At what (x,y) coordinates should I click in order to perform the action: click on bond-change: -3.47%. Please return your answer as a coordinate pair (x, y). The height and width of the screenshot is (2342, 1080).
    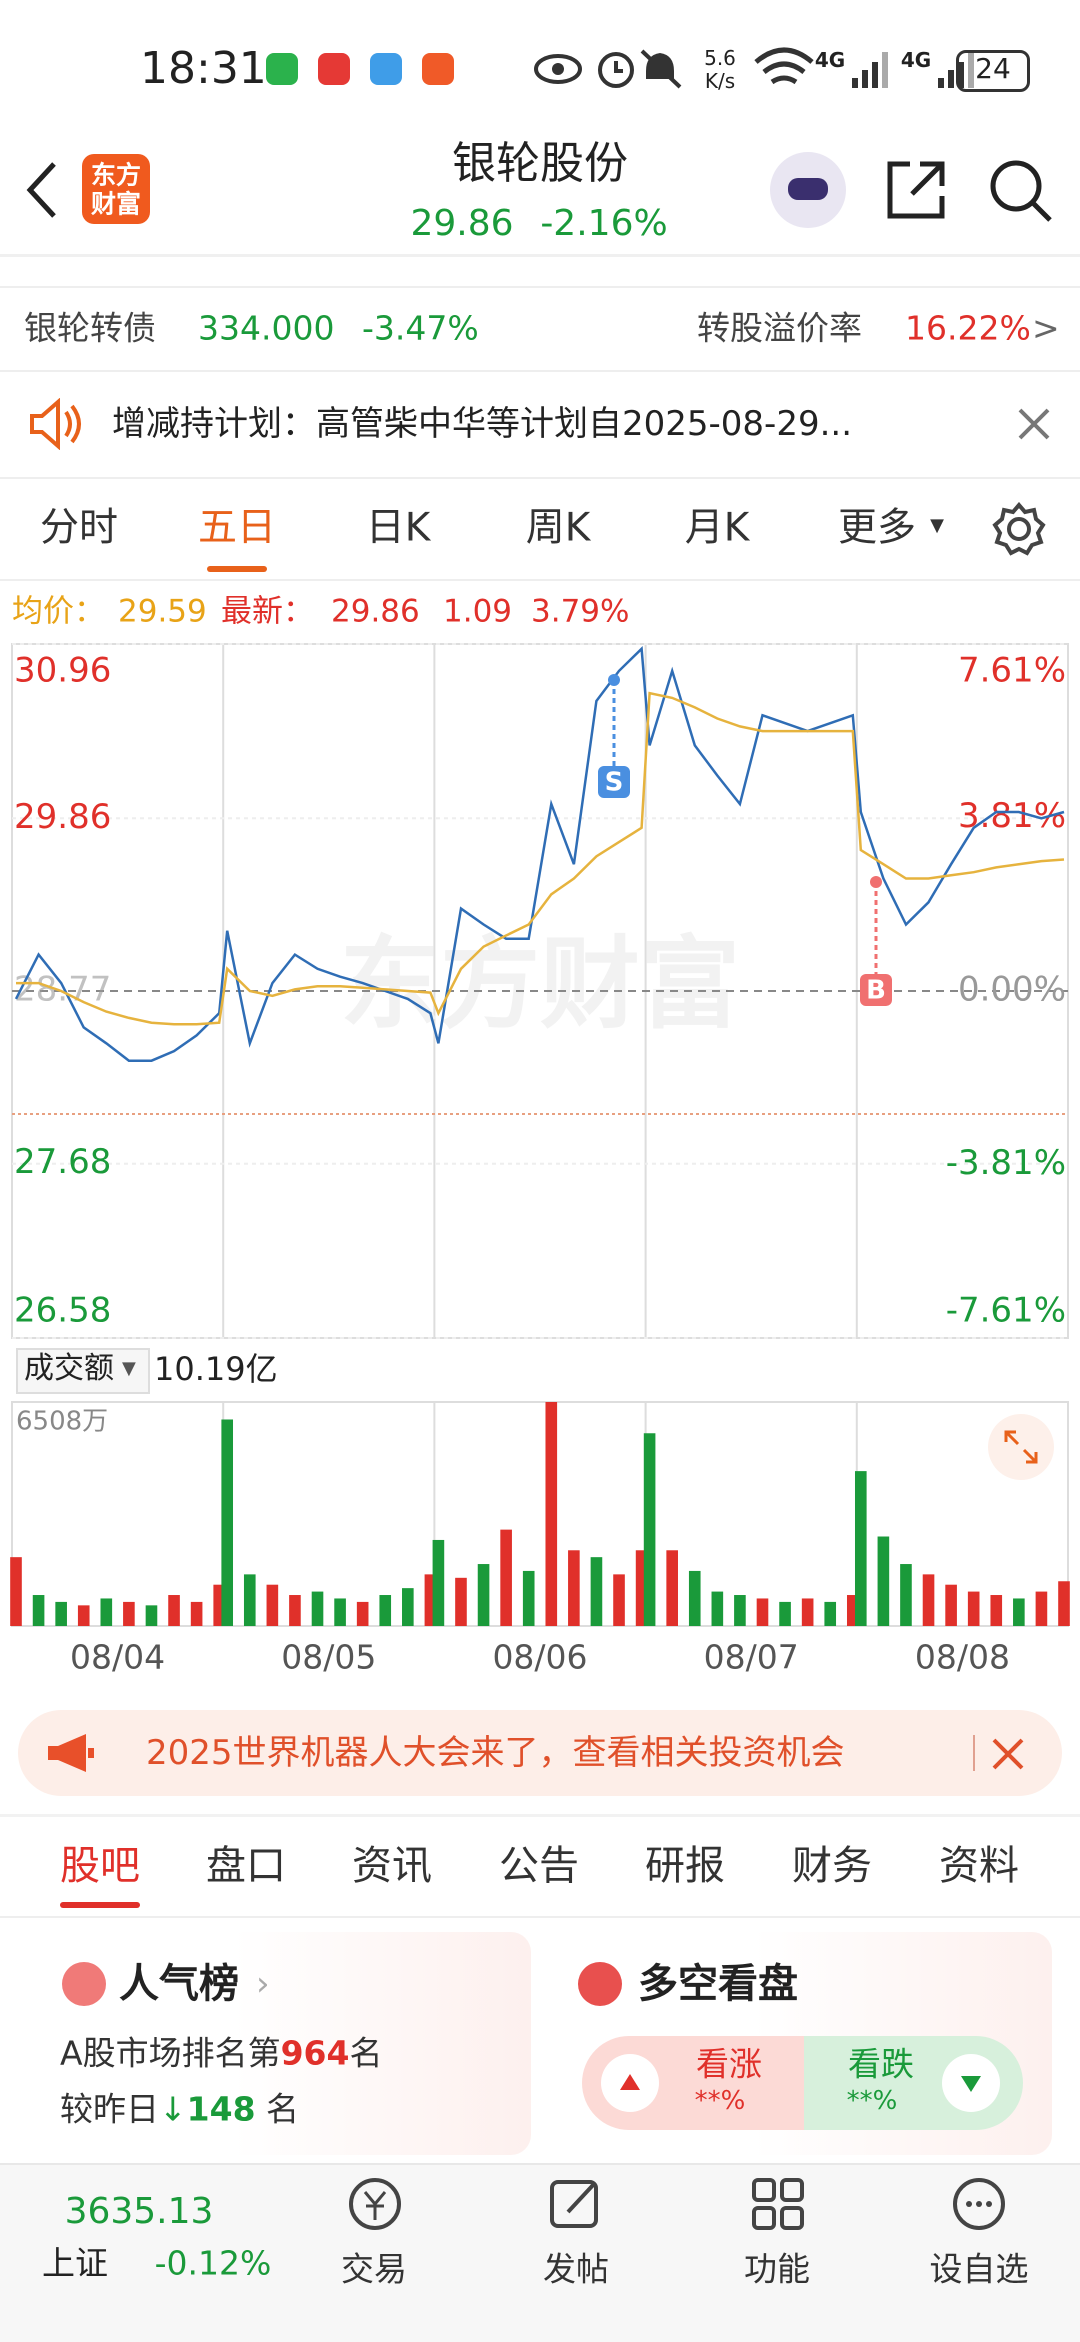
    Looking at the image, I should click on (420, 328).